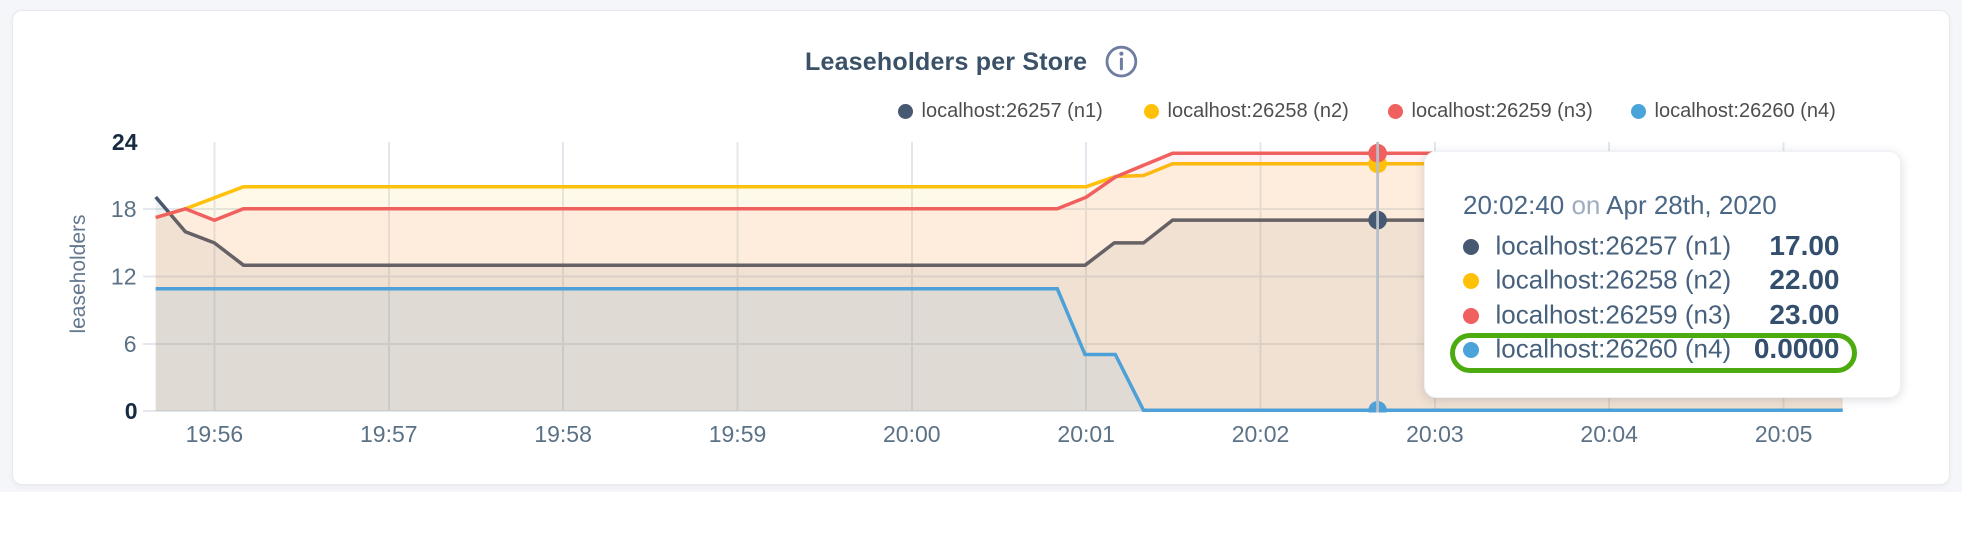 The height and width of the screenshot is (534, 1962). I want to click on svg-text: 20:00, so click(912, 434).